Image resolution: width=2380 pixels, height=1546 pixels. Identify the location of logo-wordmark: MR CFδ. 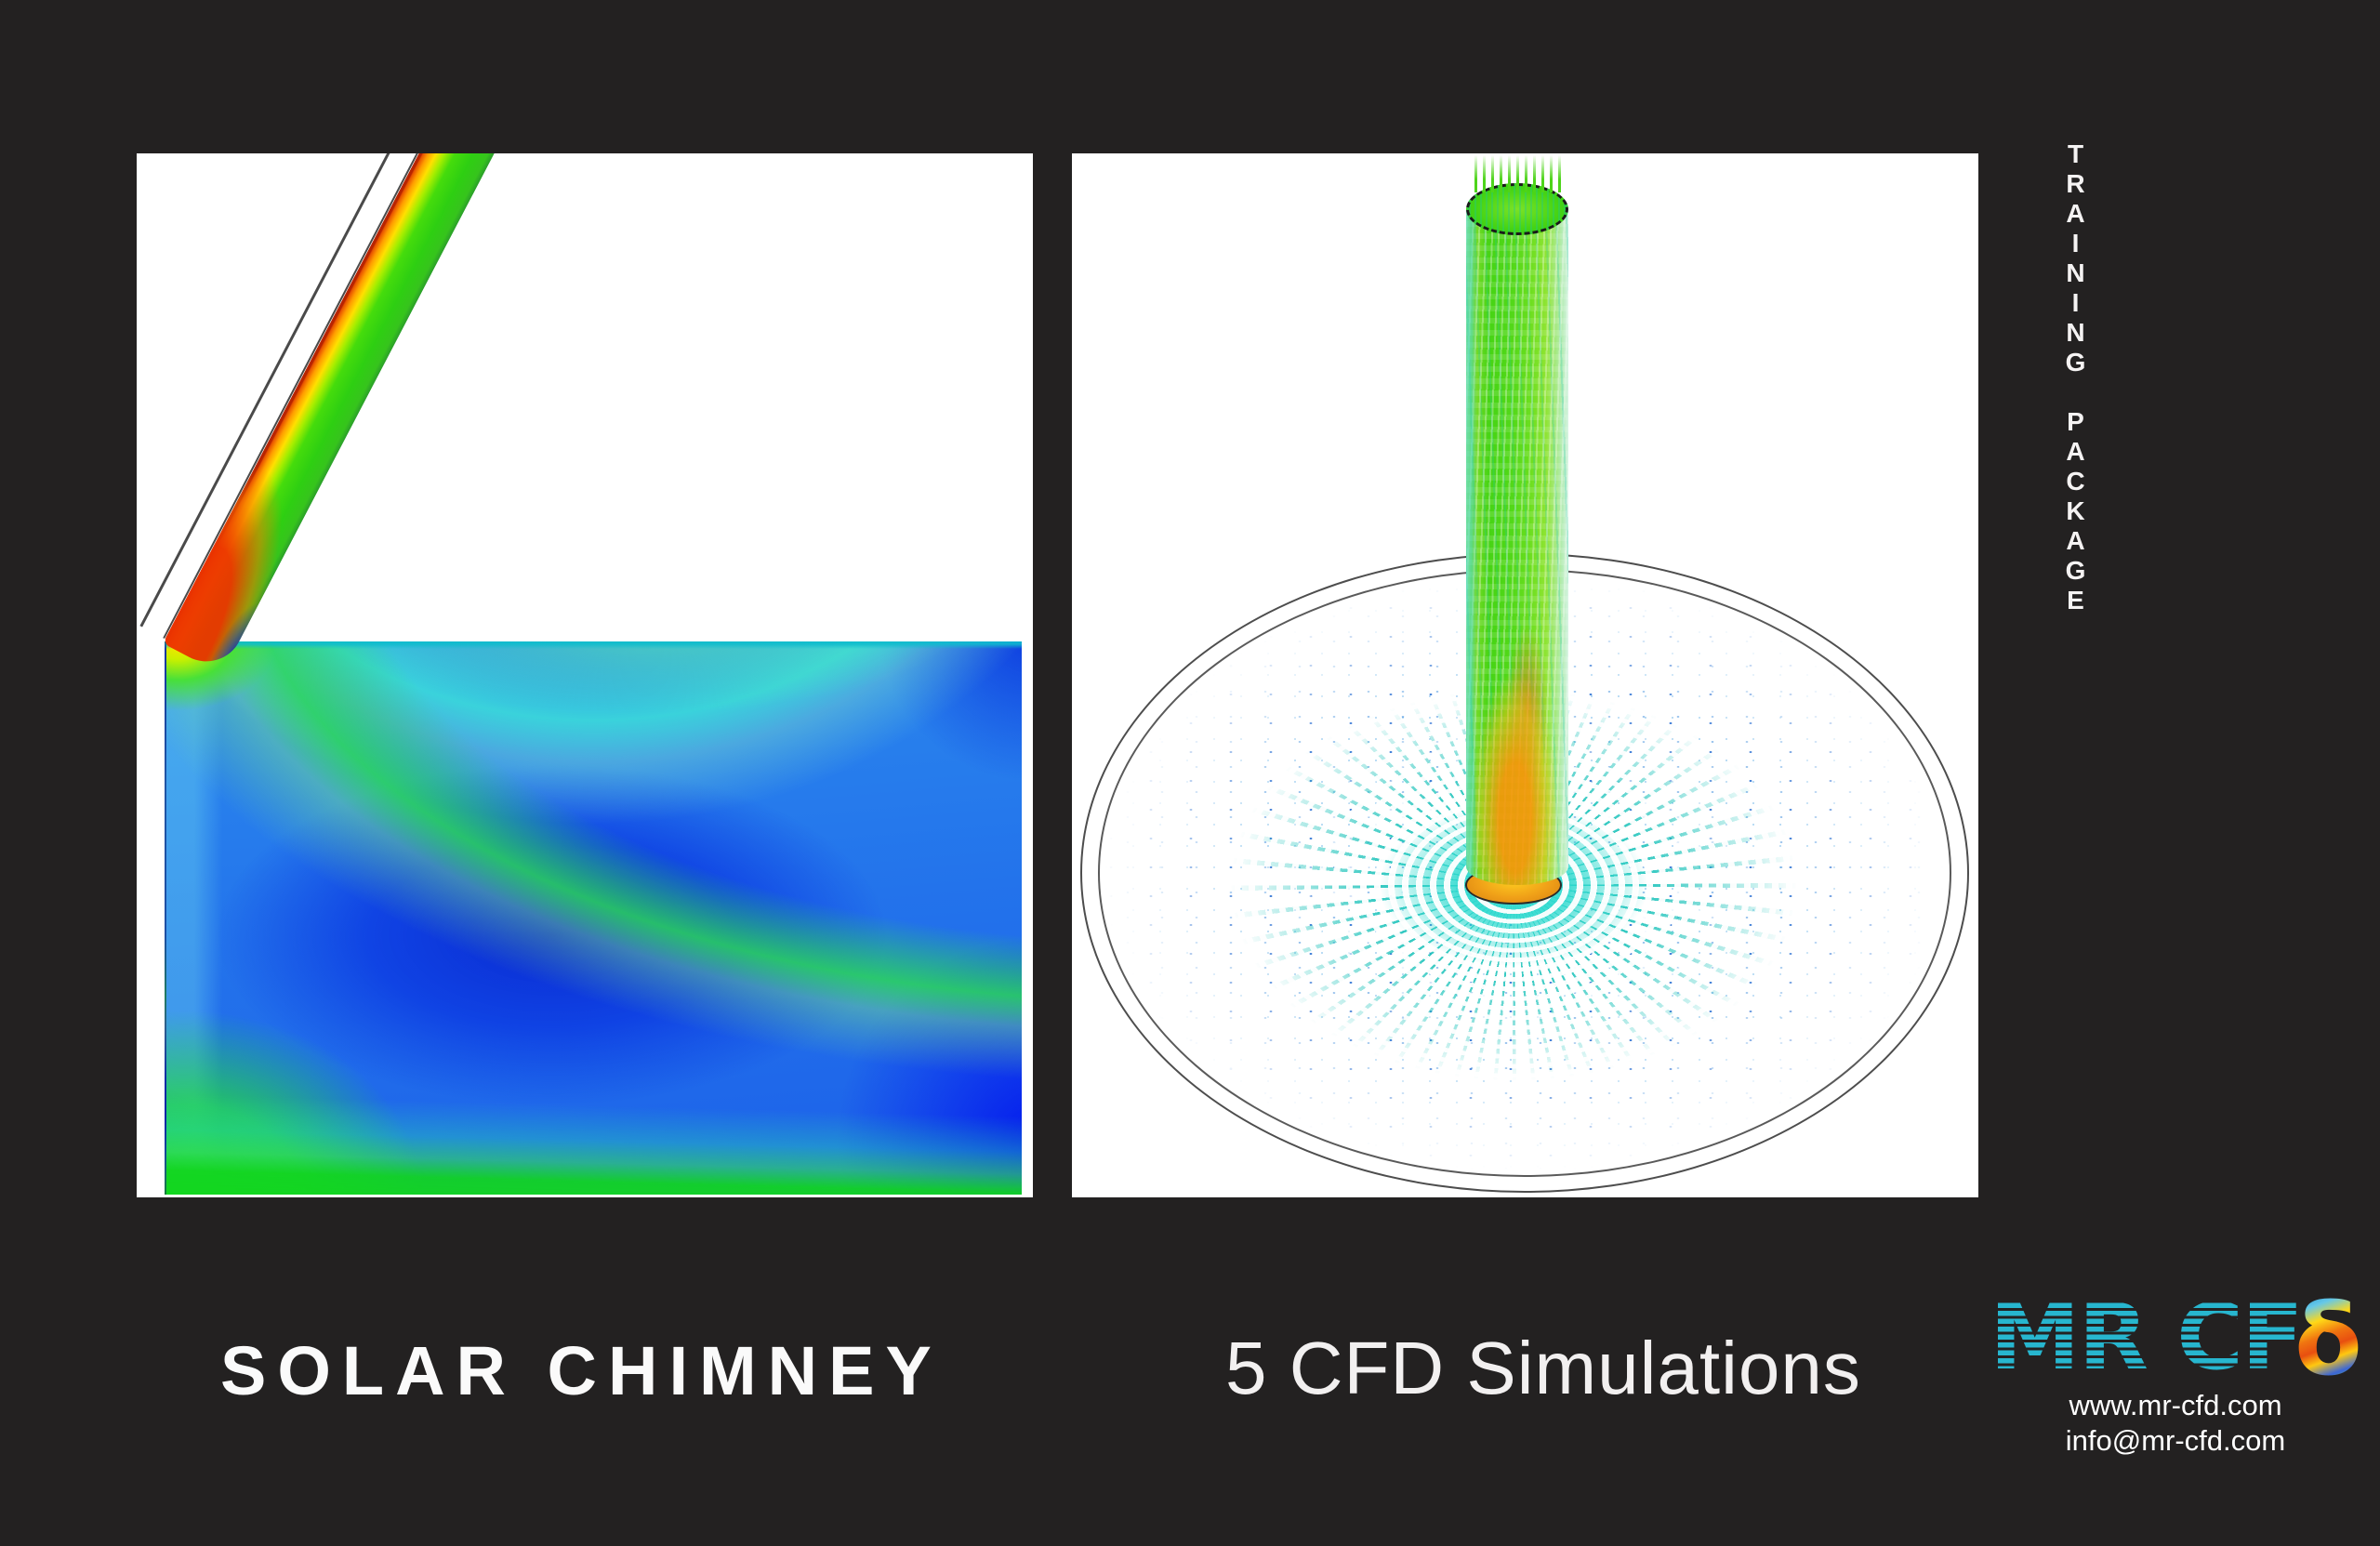
(2176, 1340).